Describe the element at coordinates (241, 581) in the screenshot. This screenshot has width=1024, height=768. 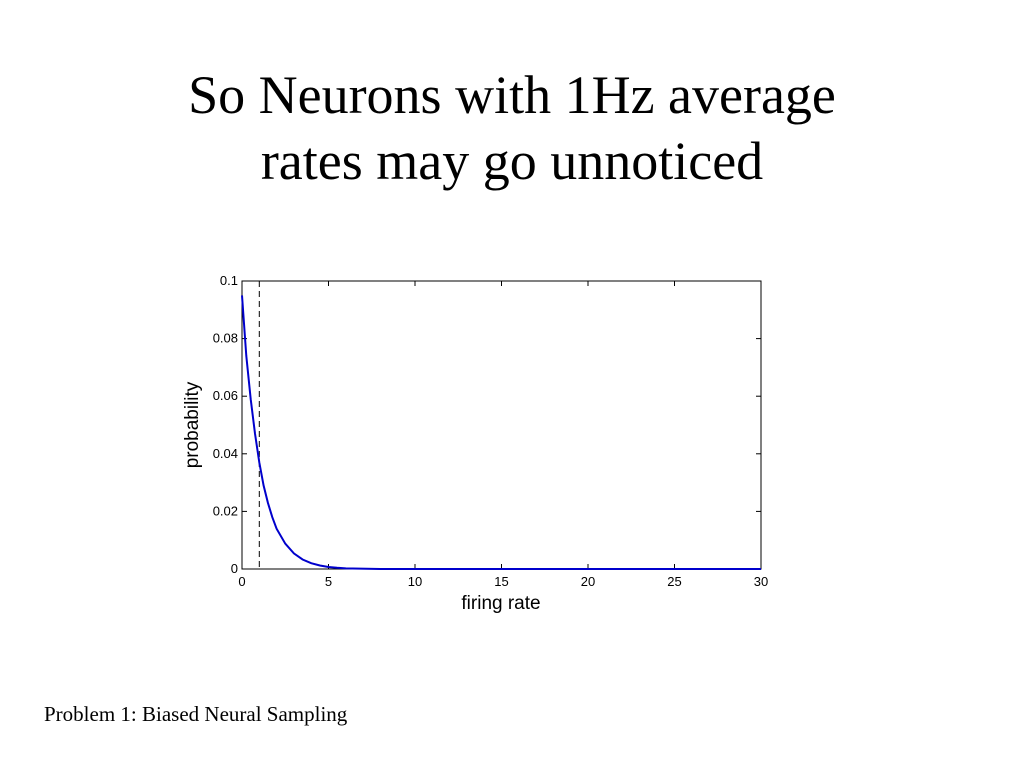
I see `x-tick-label: 0` at that location.